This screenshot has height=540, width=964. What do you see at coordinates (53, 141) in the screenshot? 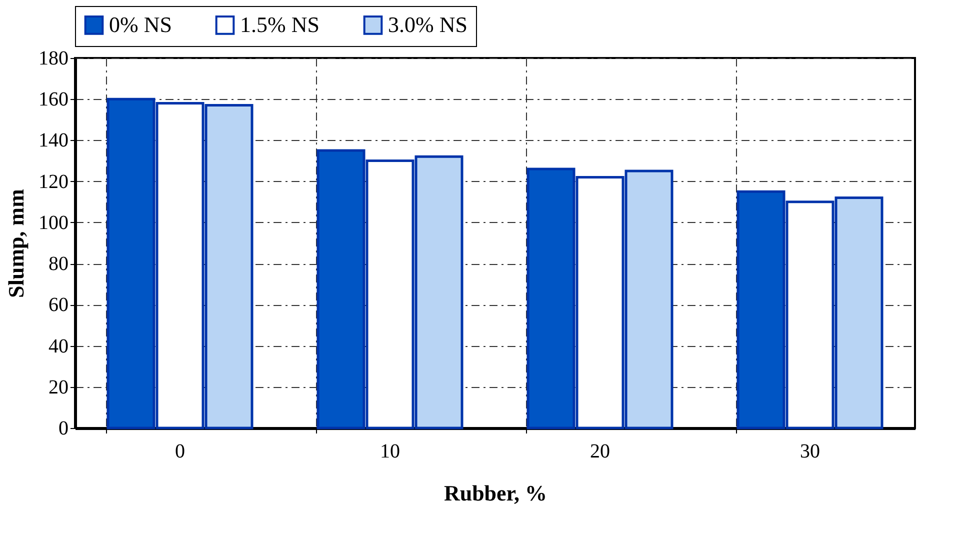
I see `y-tick-label: 140` at bounding box center [53, 141].